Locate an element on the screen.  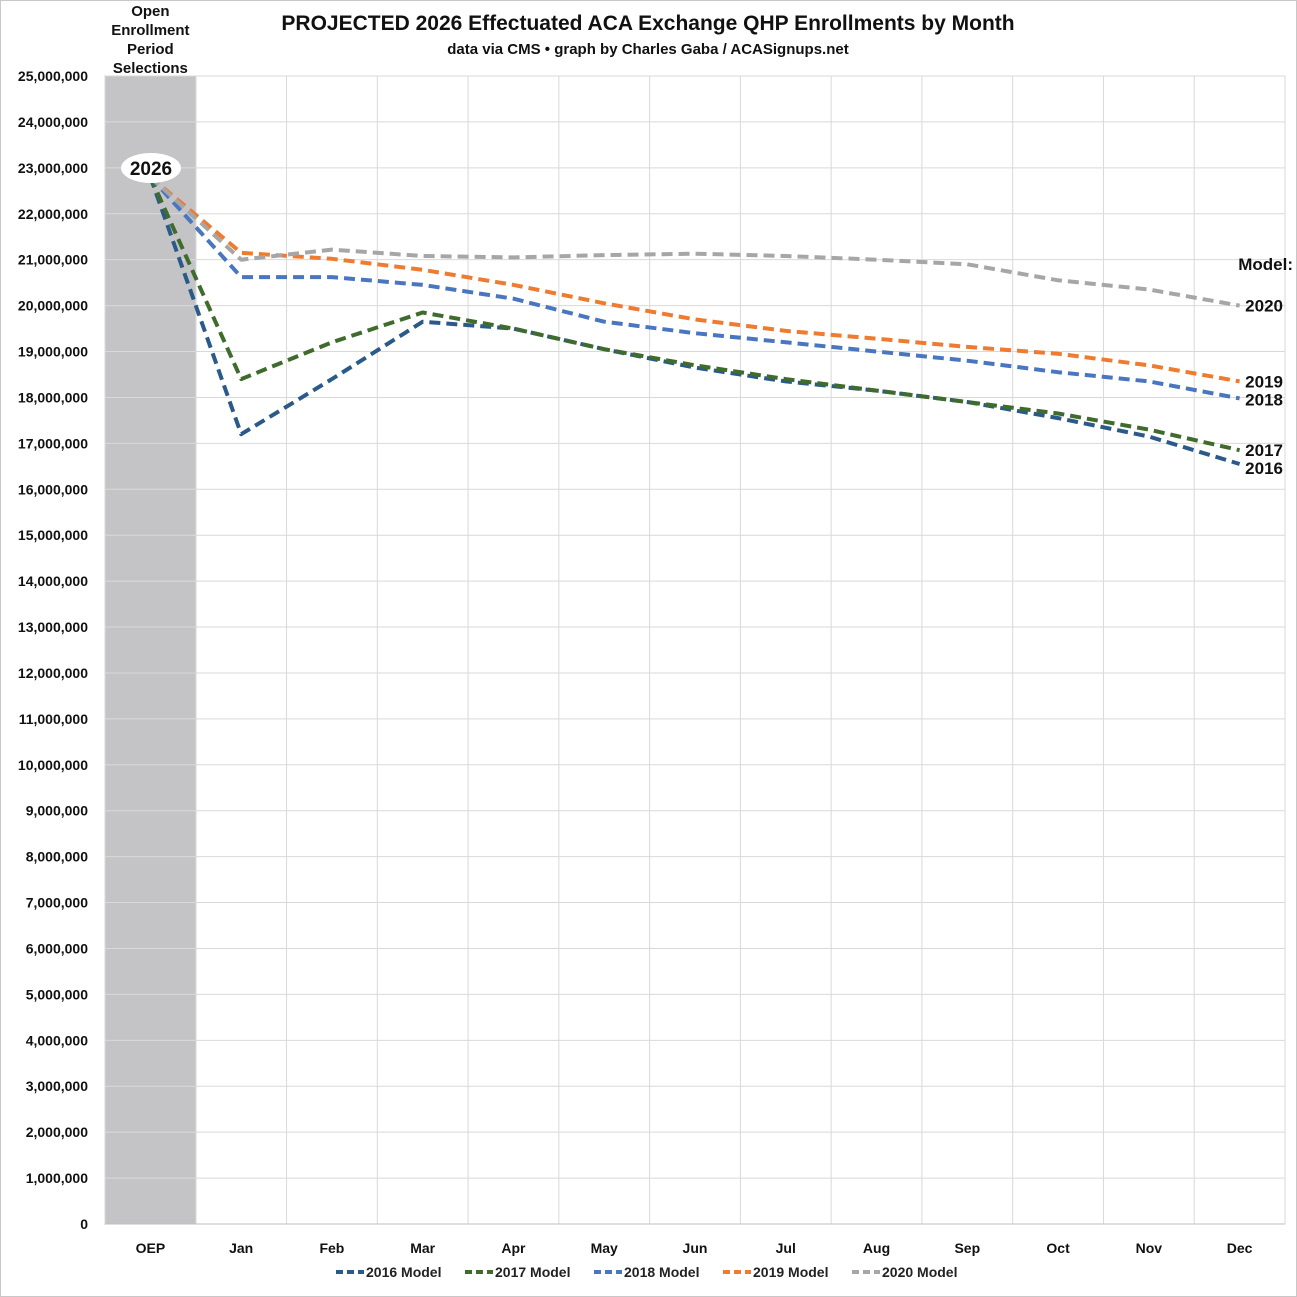
y-tick-label: 16,000,000 is located at coordinates (53, 489).